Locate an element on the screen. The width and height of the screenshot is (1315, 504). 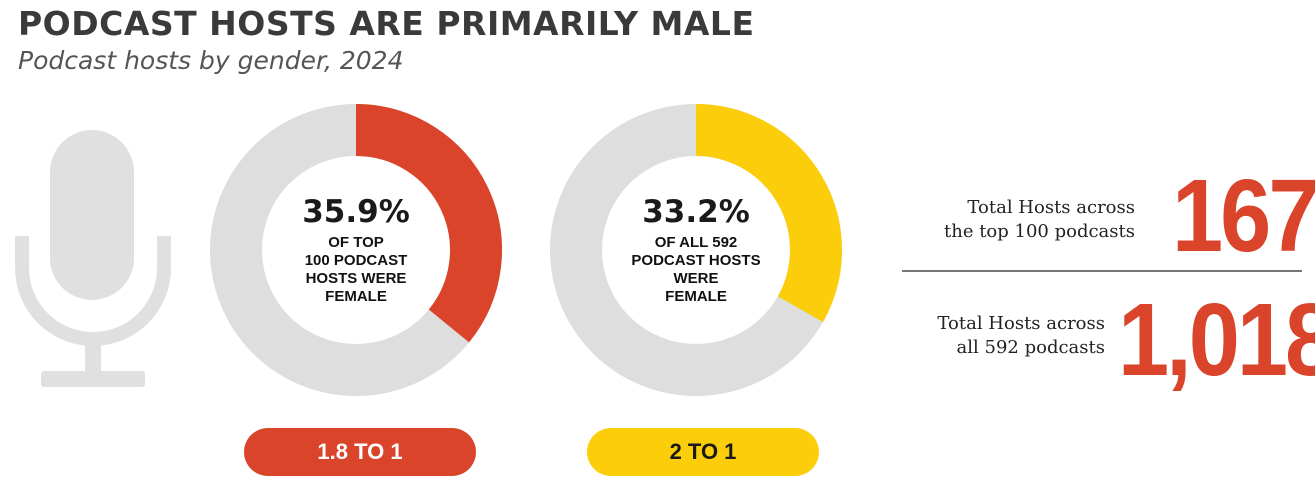
donut-label-line: HOSTS WERE is located at coordinates (356, 278).